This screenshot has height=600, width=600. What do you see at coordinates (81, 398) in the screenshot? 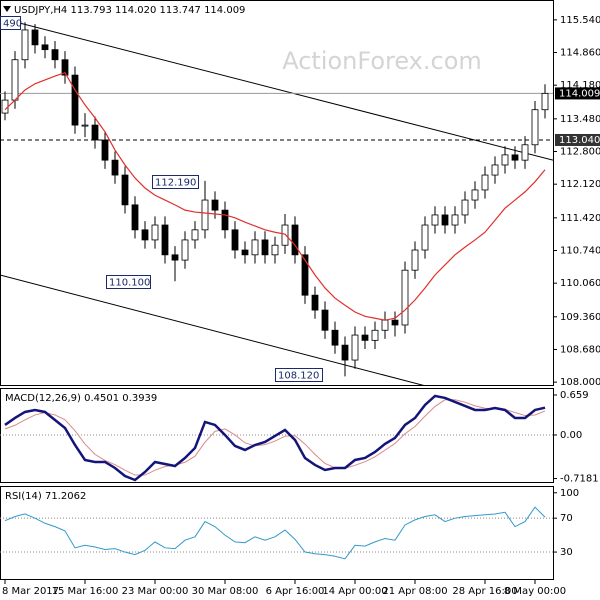
I see `macd-title: MACD(12,26,9) 0.4501 0.3939` at bounding box center [81, 398].